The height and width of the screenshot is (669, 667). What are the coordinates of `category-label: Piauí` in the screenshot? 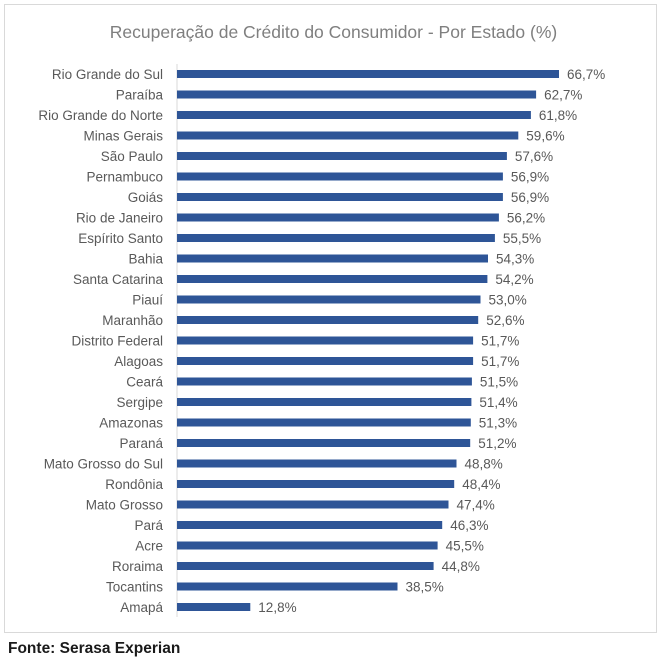 It's located at (147, 300).